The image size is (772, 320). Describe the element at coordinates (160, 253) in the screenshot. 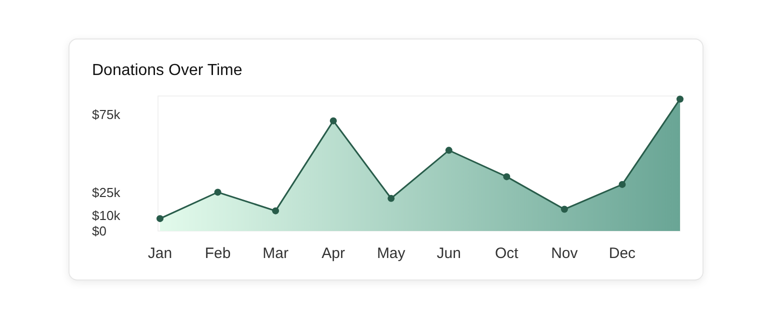

I see `x-tick-label: Jan` at that location.